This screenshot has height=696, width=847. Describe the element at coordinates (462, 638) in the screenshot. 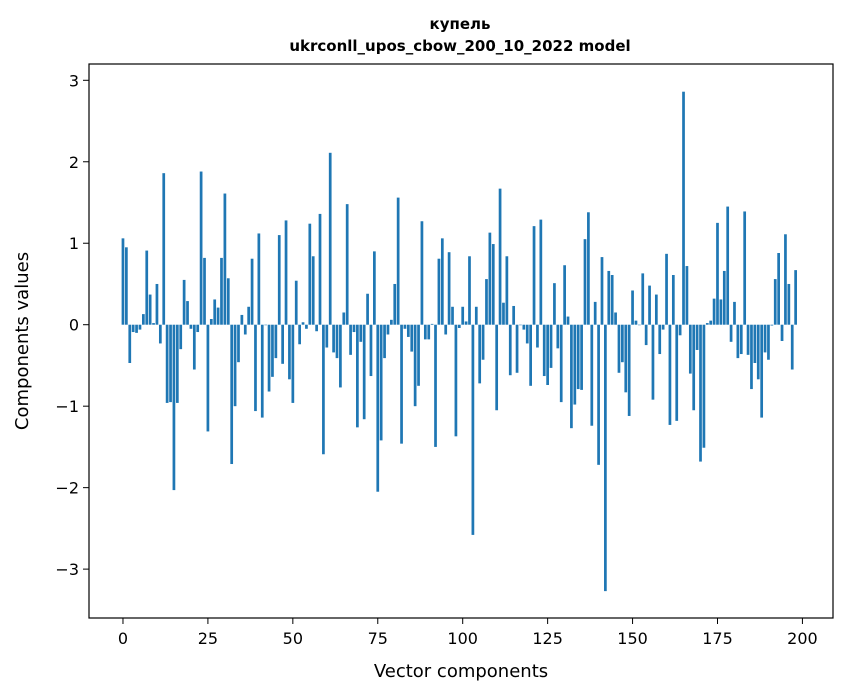

I see `x-tick-label: 100` at that location.